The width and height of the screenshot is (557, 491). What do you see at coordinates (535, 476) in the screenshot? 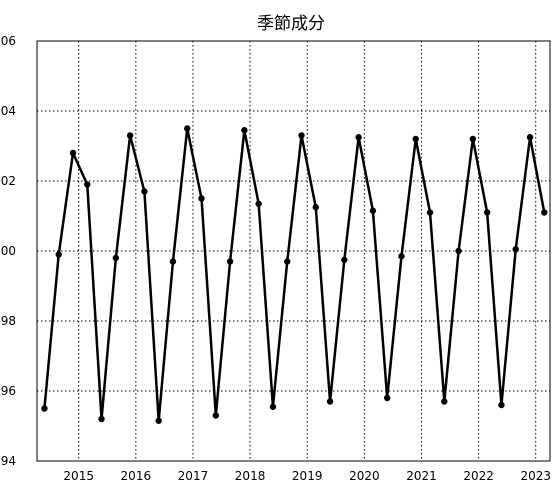
I see `x-tick-label: 2023` at bounding box center [535, 476].